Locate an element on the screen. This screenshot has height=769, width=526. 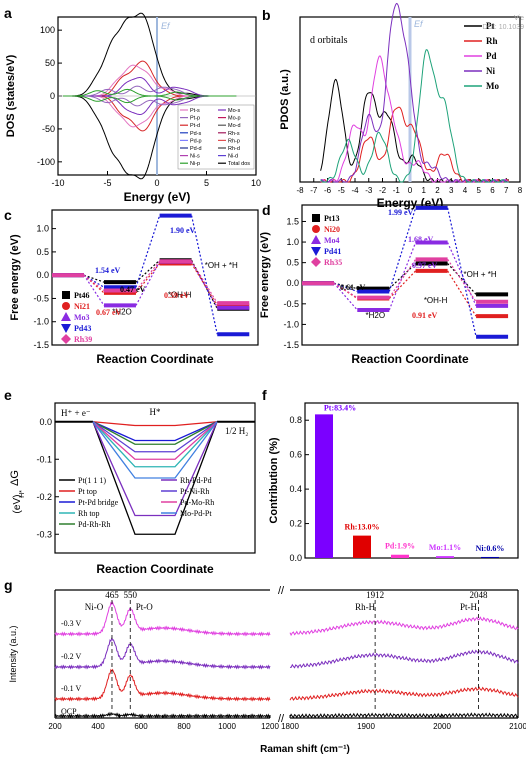
panel-e-frame is located at coordinates (155, 478).